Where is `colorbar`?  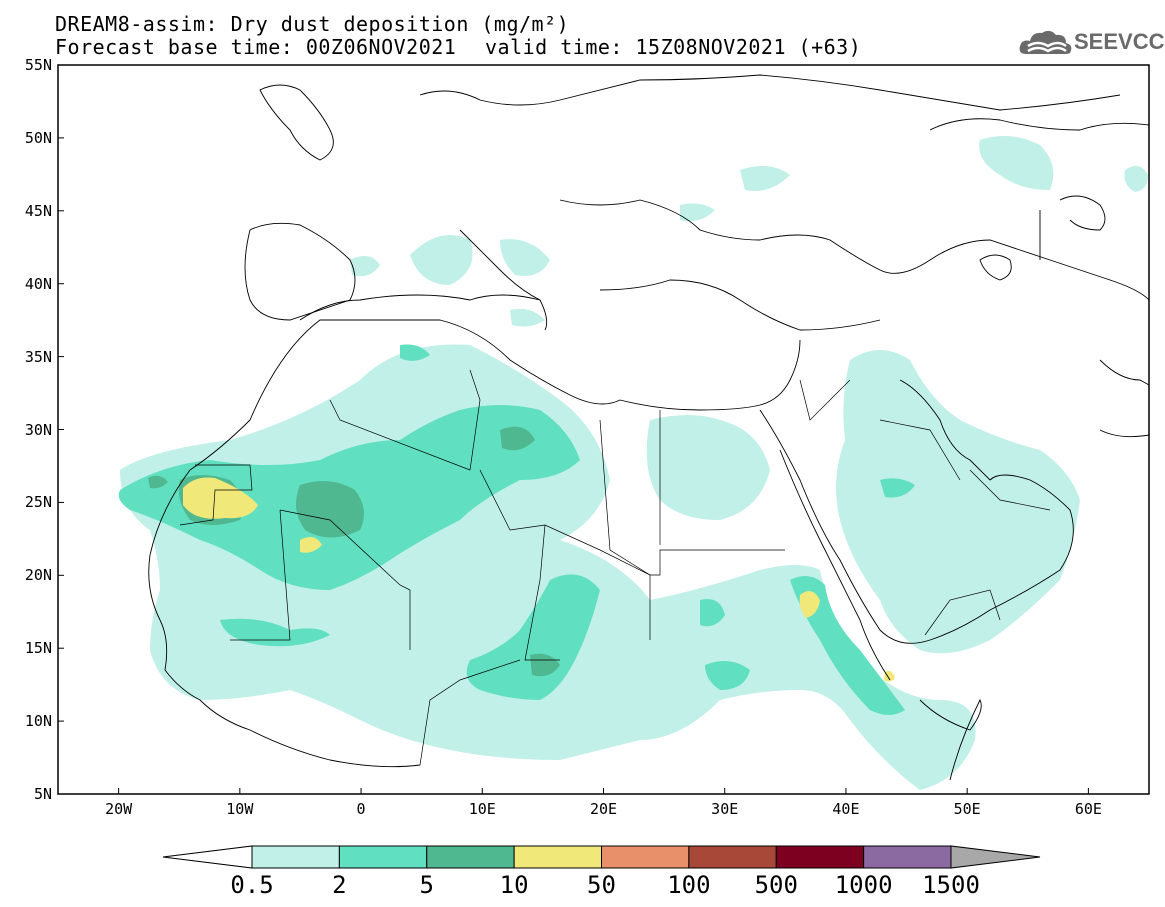
colorbar is located at coordinates (601, 857).